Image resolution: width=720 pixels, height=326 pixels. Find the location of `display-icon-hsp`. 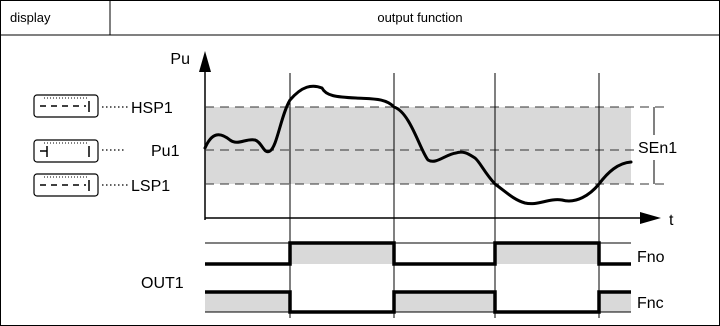

display-icon-hsp is located at coordinates (66, 106).